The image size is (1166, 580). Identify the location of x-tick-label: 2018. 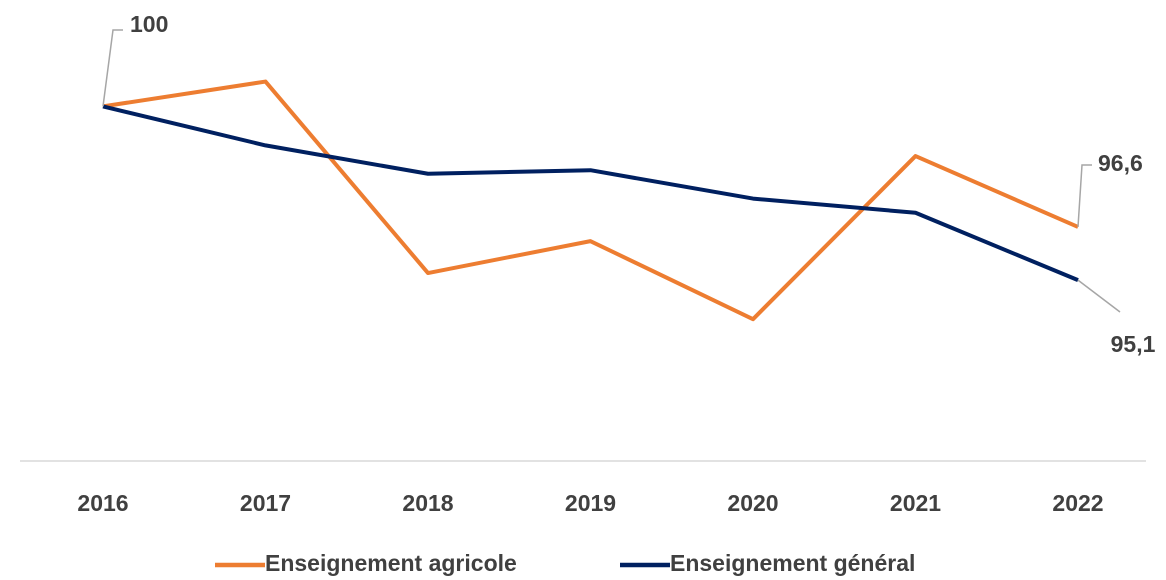
(427, 503).